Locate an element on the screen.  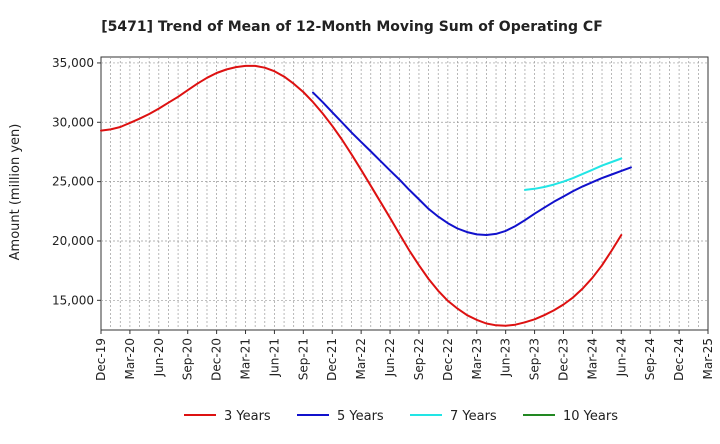
x-tick-label: Jun-20 is located at coordinates (159, 357).